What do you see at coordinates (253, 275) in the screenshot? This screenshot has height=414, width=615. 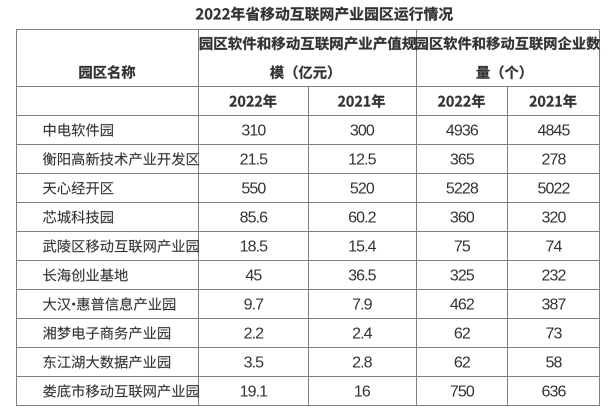 I see `svg-text: 45` at bounding box center [253, 275].